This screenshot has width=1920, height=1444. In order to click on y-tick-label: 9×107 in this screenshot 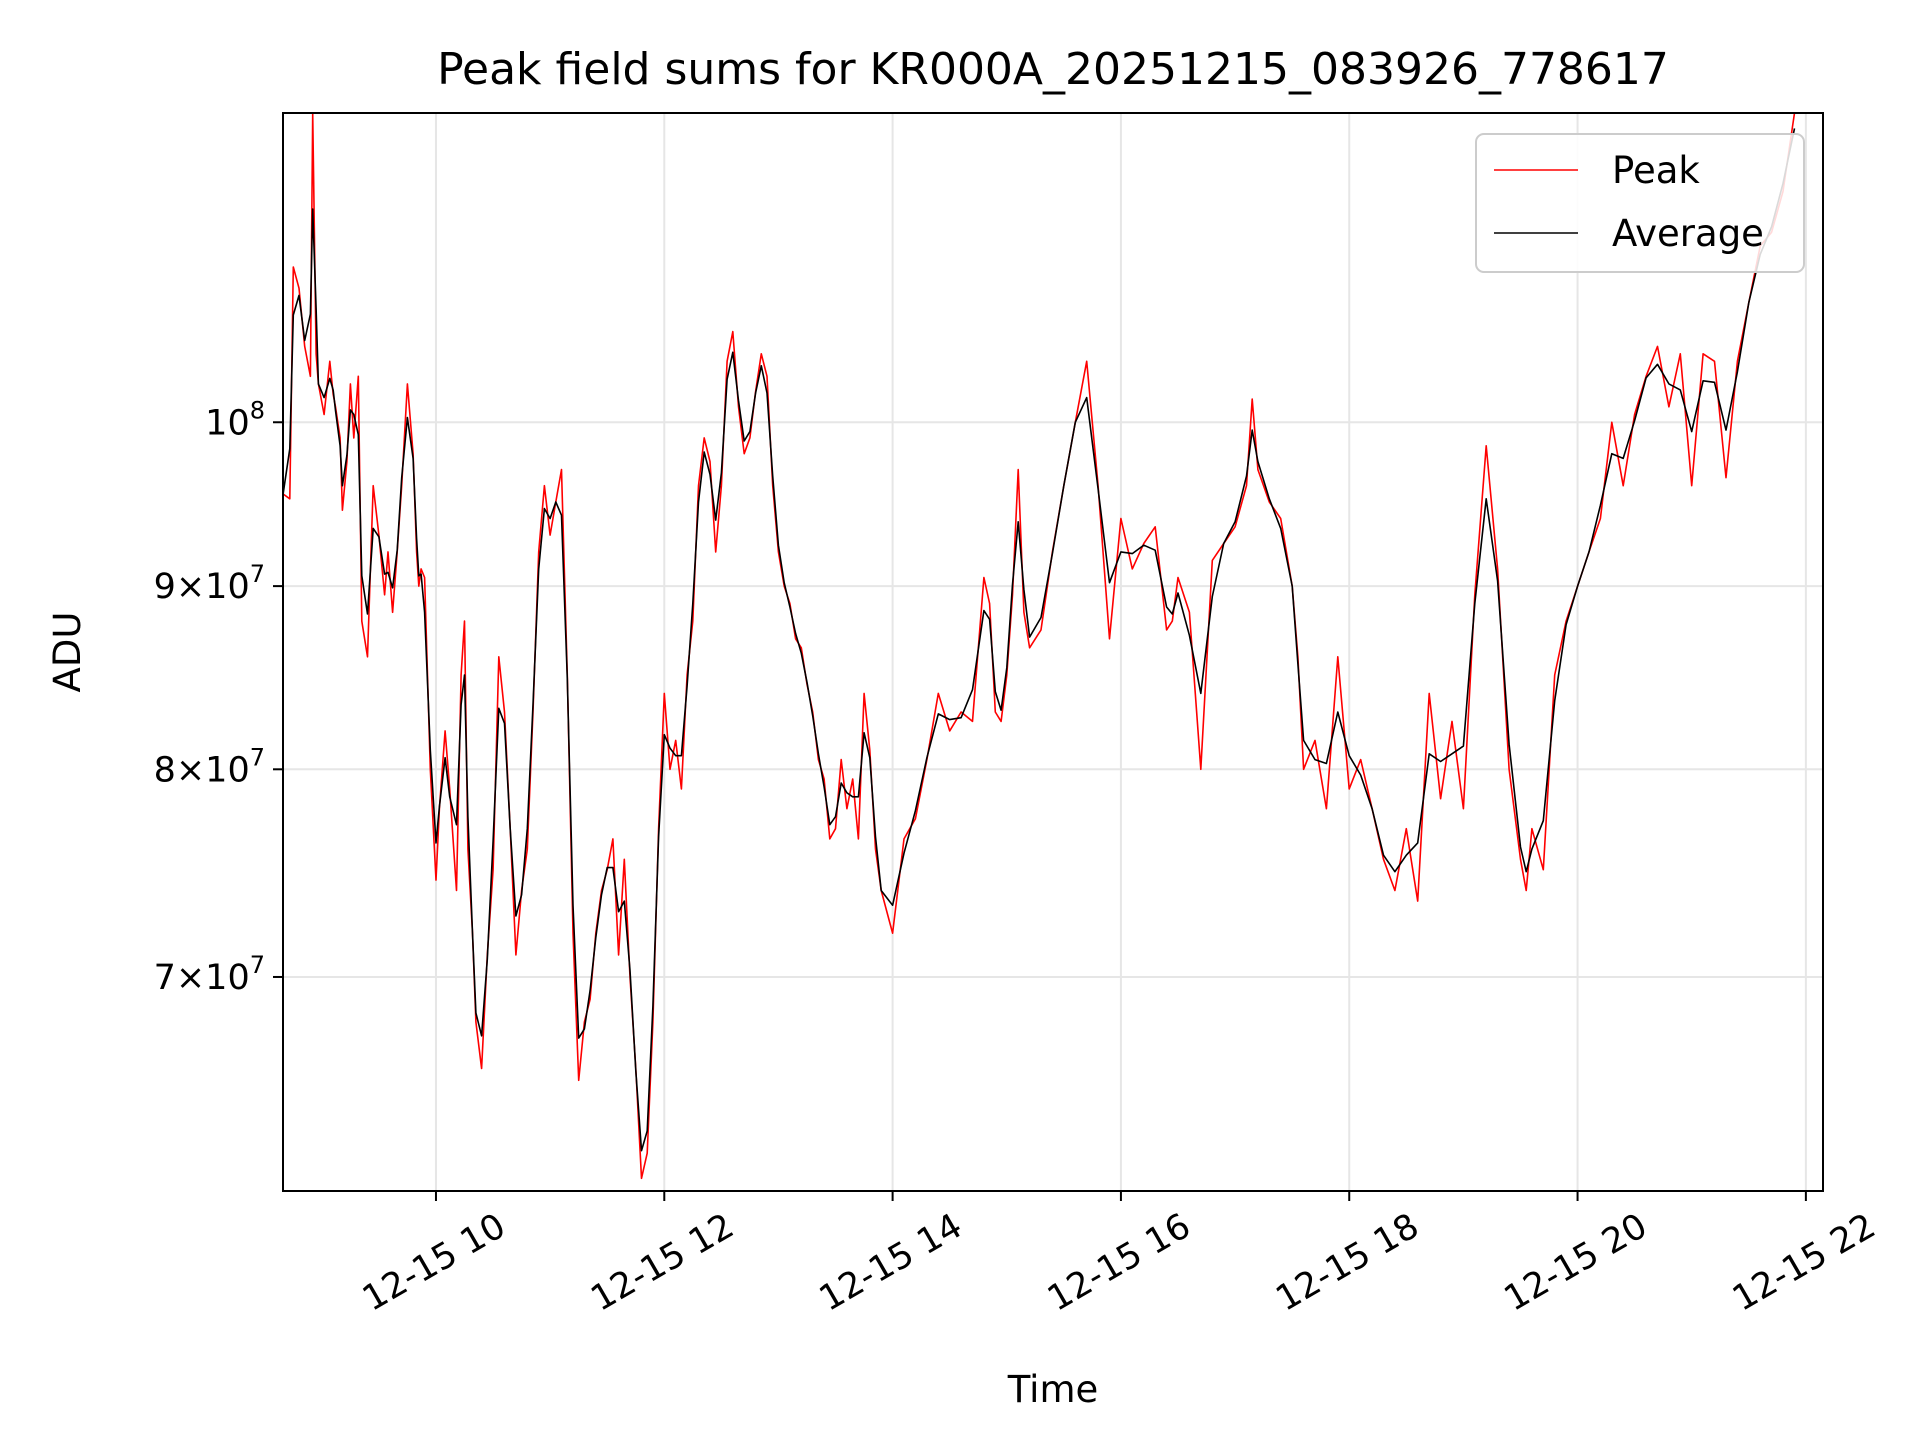, I will do `click(209, 583)`.